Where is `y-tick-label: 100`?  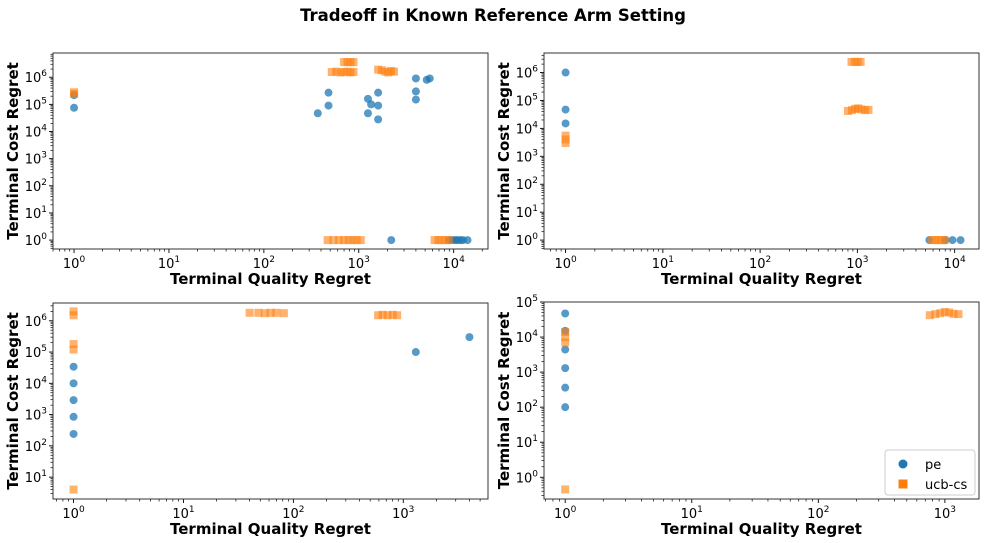
y-tick-label: 100 is located at coordinates (36, 240).